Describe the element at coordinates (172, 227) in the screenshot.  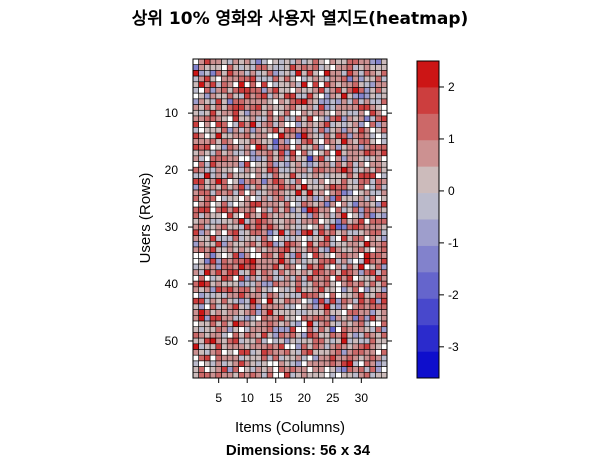
I see `y-tick-label: 30` at that location.